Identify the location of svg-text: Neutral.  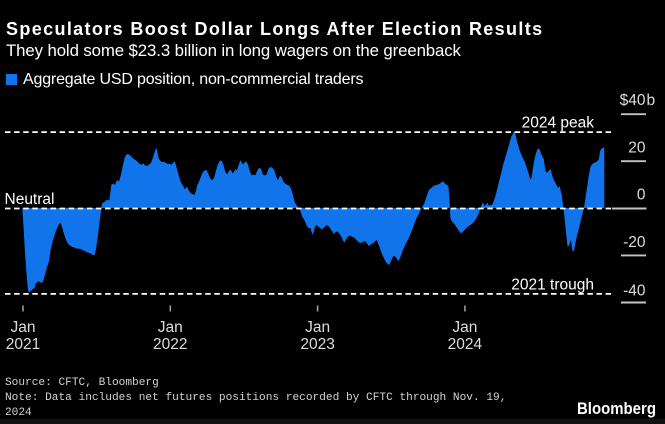
(30, 199).